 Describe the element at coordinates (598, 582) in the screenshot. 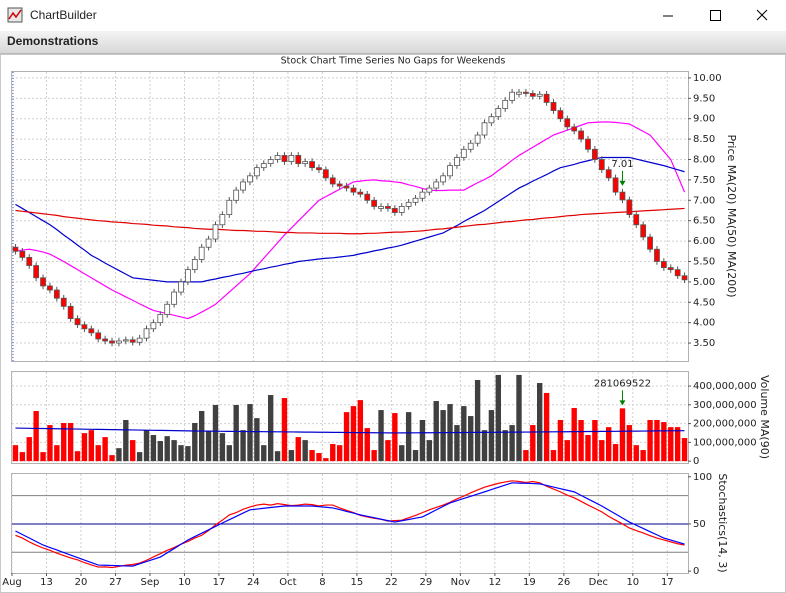

I see `x-tick-label: Dec` at that location.